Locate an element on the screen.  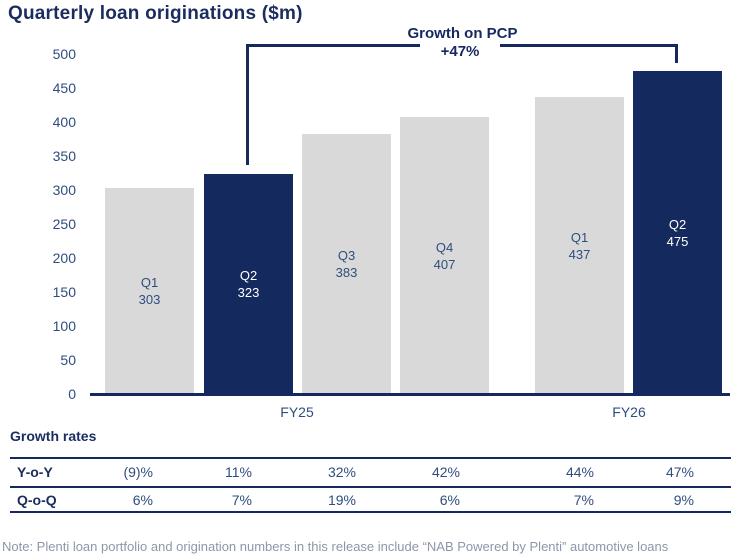
growth-rates-heading: Growth rates is located at coordinates (53, 436).